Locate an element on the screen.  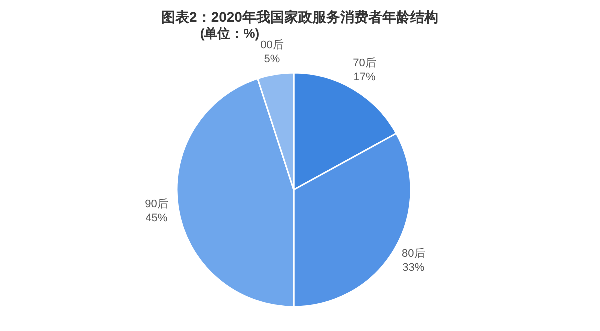
slice-label: 70后 is located at coordinates (364, 63).